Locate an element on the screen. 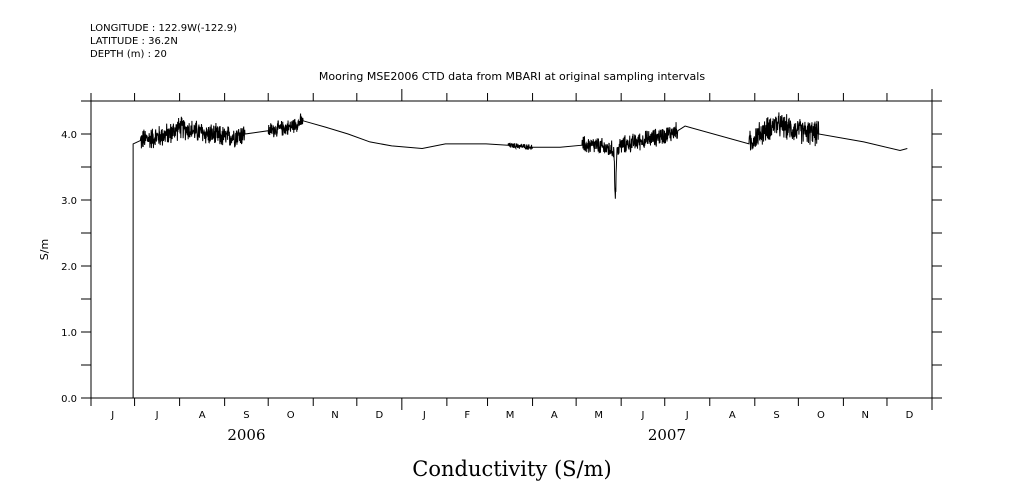 This screenshot has height=504, width=1009. y-tick-label: 3.0 is located at coordinates (69, 201).